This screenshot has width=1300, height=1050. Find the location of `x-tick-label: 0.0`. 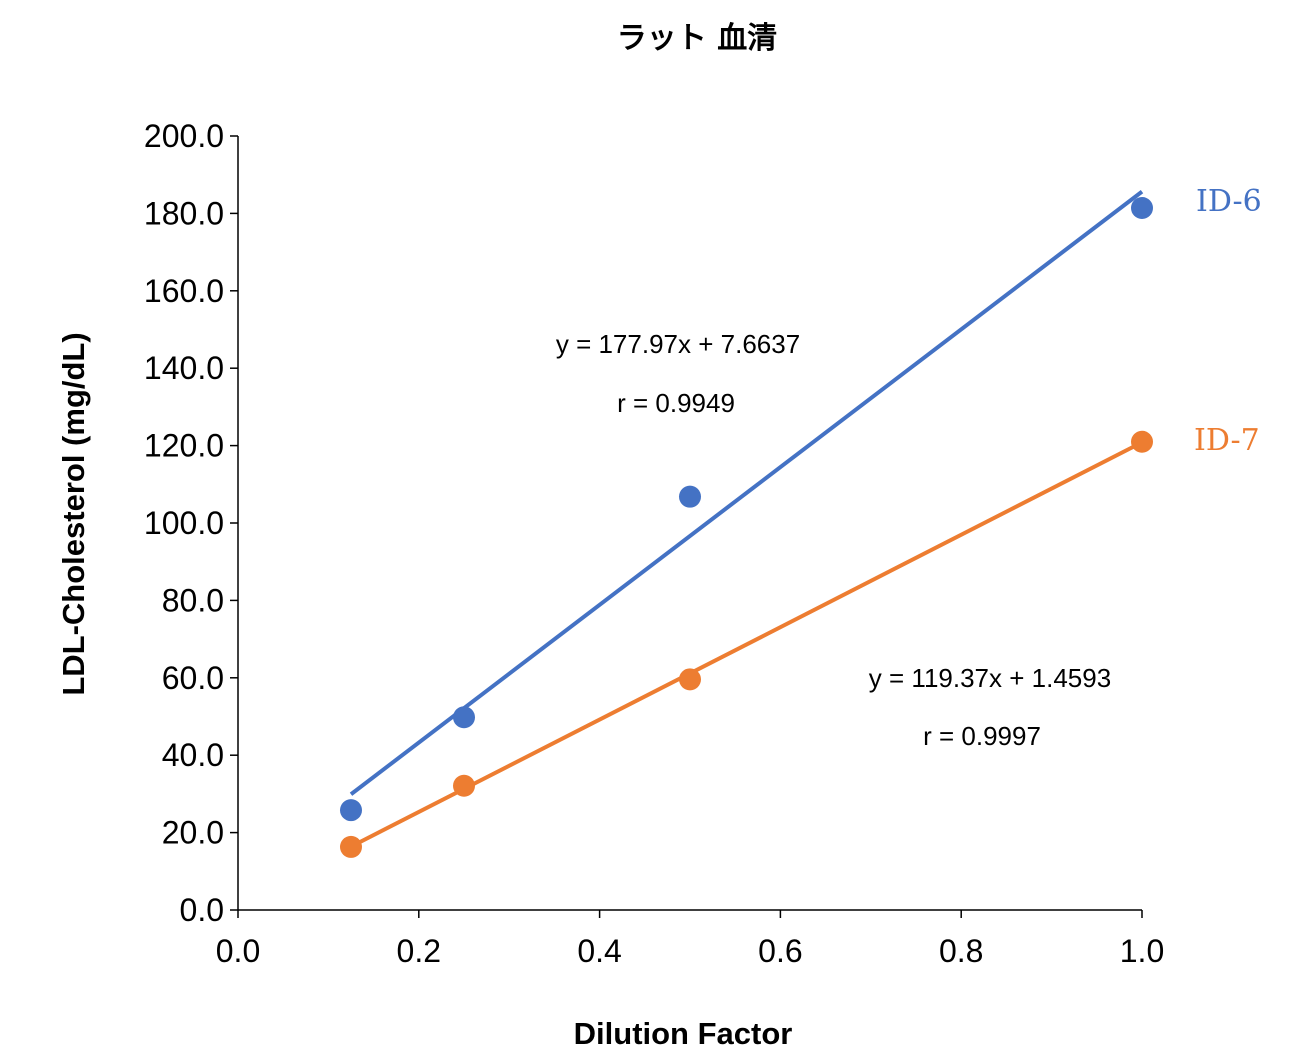

x-tick-label: 0.0 is located at coordinates (238, 951).